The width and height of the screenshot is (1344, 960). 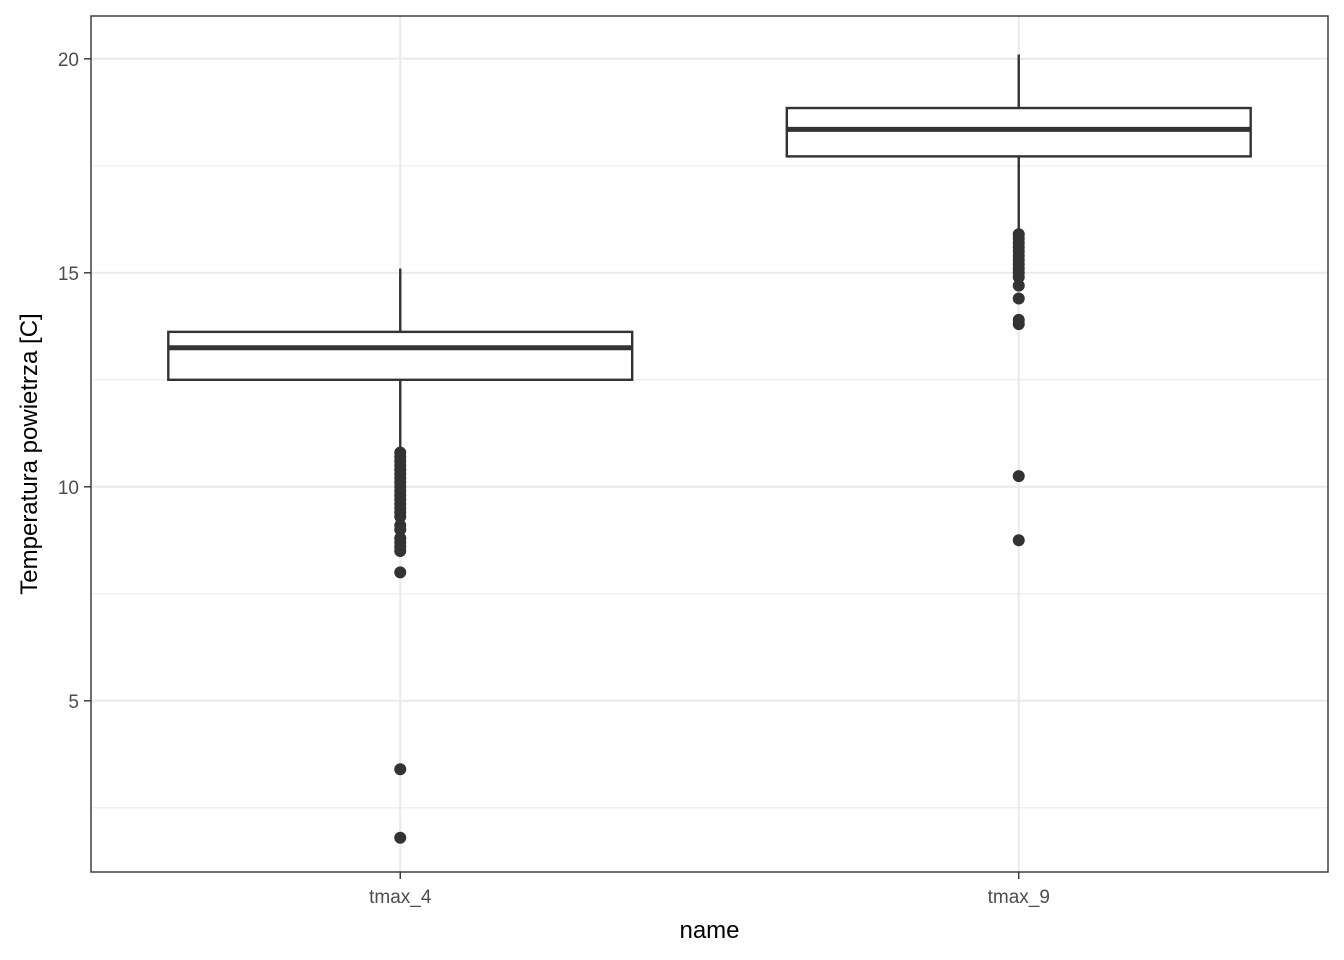 I want to click on x-tick-label: tmax_9, so click(x=1019, y=897).